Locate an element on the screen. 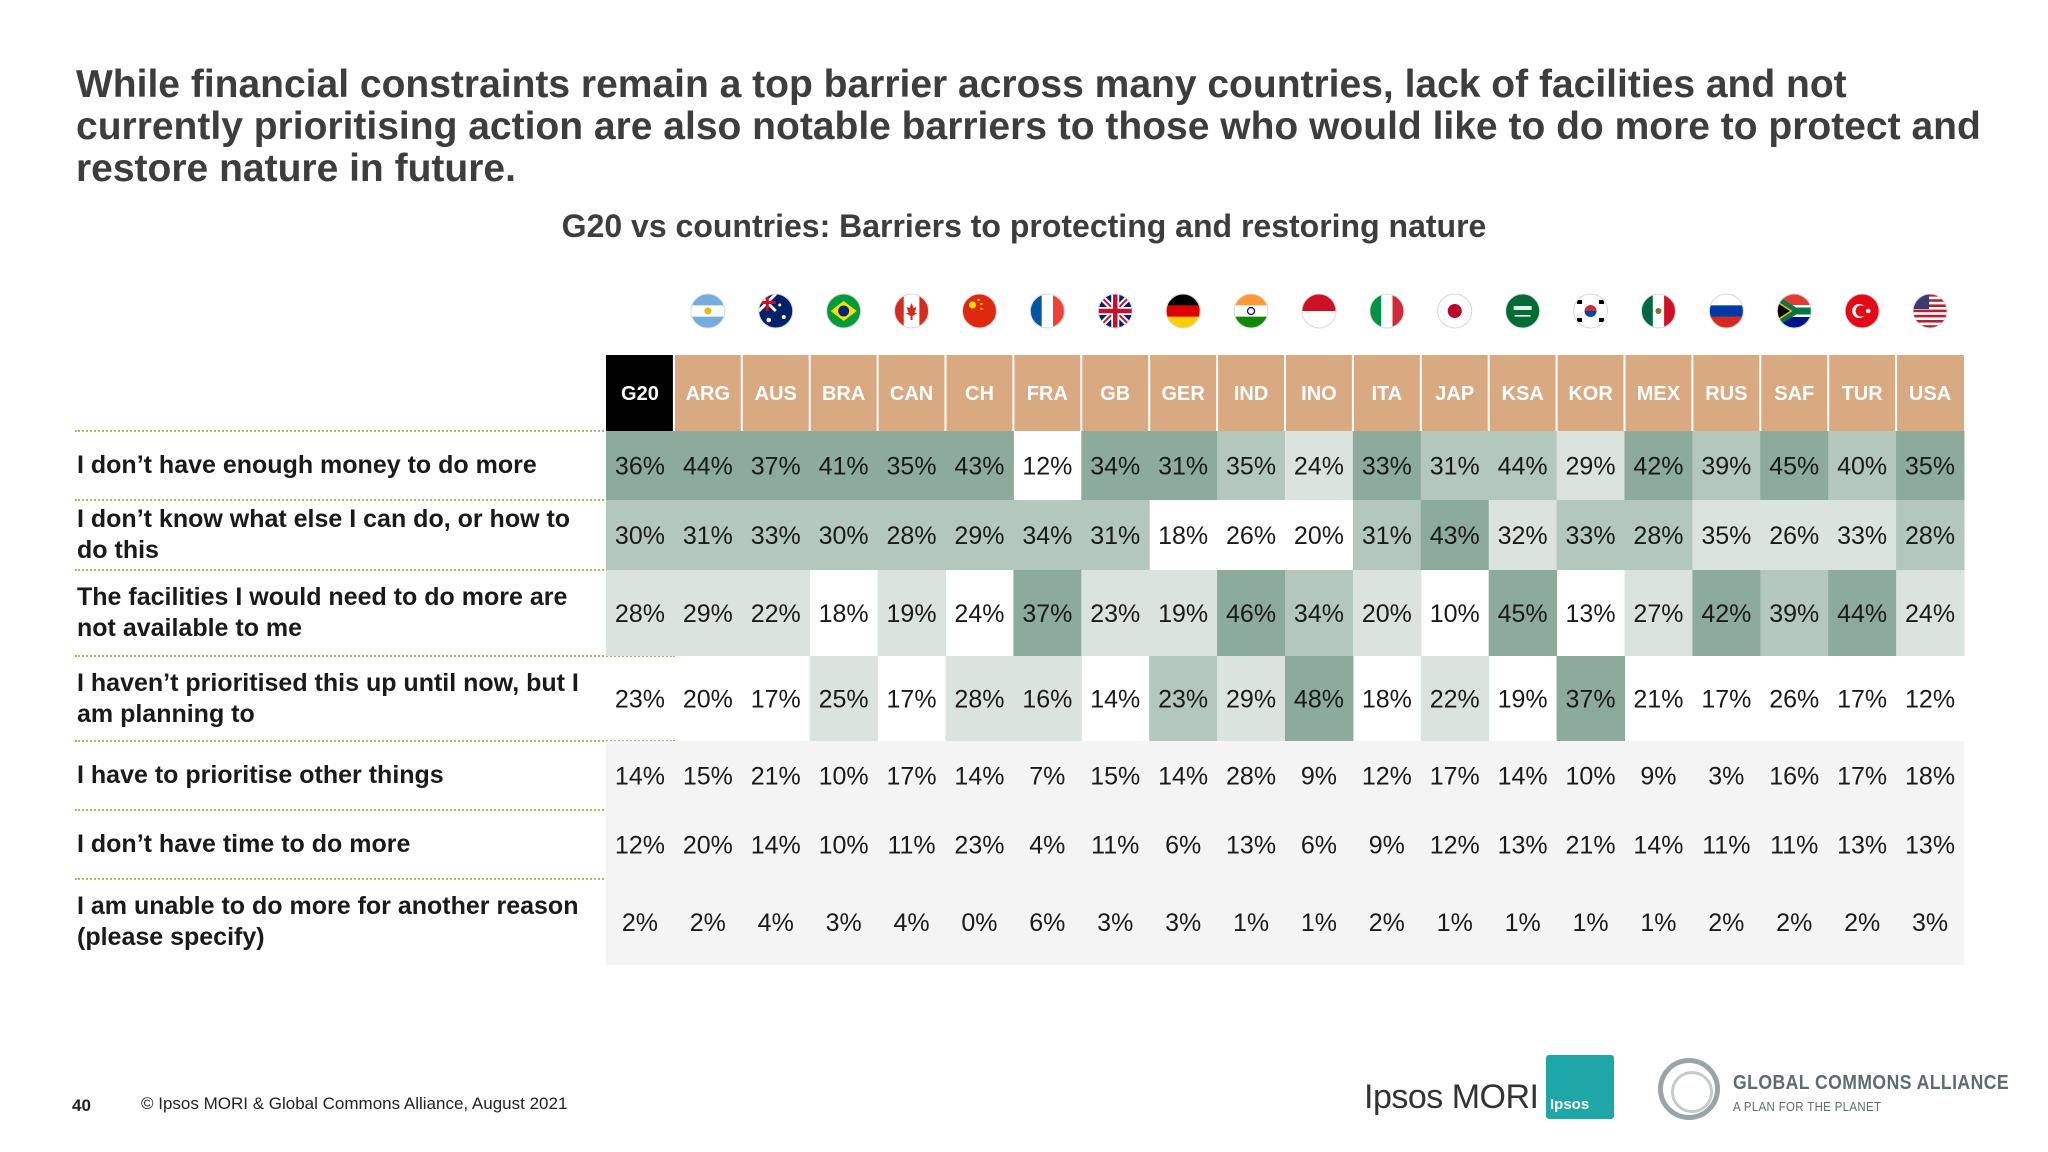 Image resolution: width=2048 pixels, height=1152 pixels. column-header-aus: AUS is located at coordinates (776, 394).